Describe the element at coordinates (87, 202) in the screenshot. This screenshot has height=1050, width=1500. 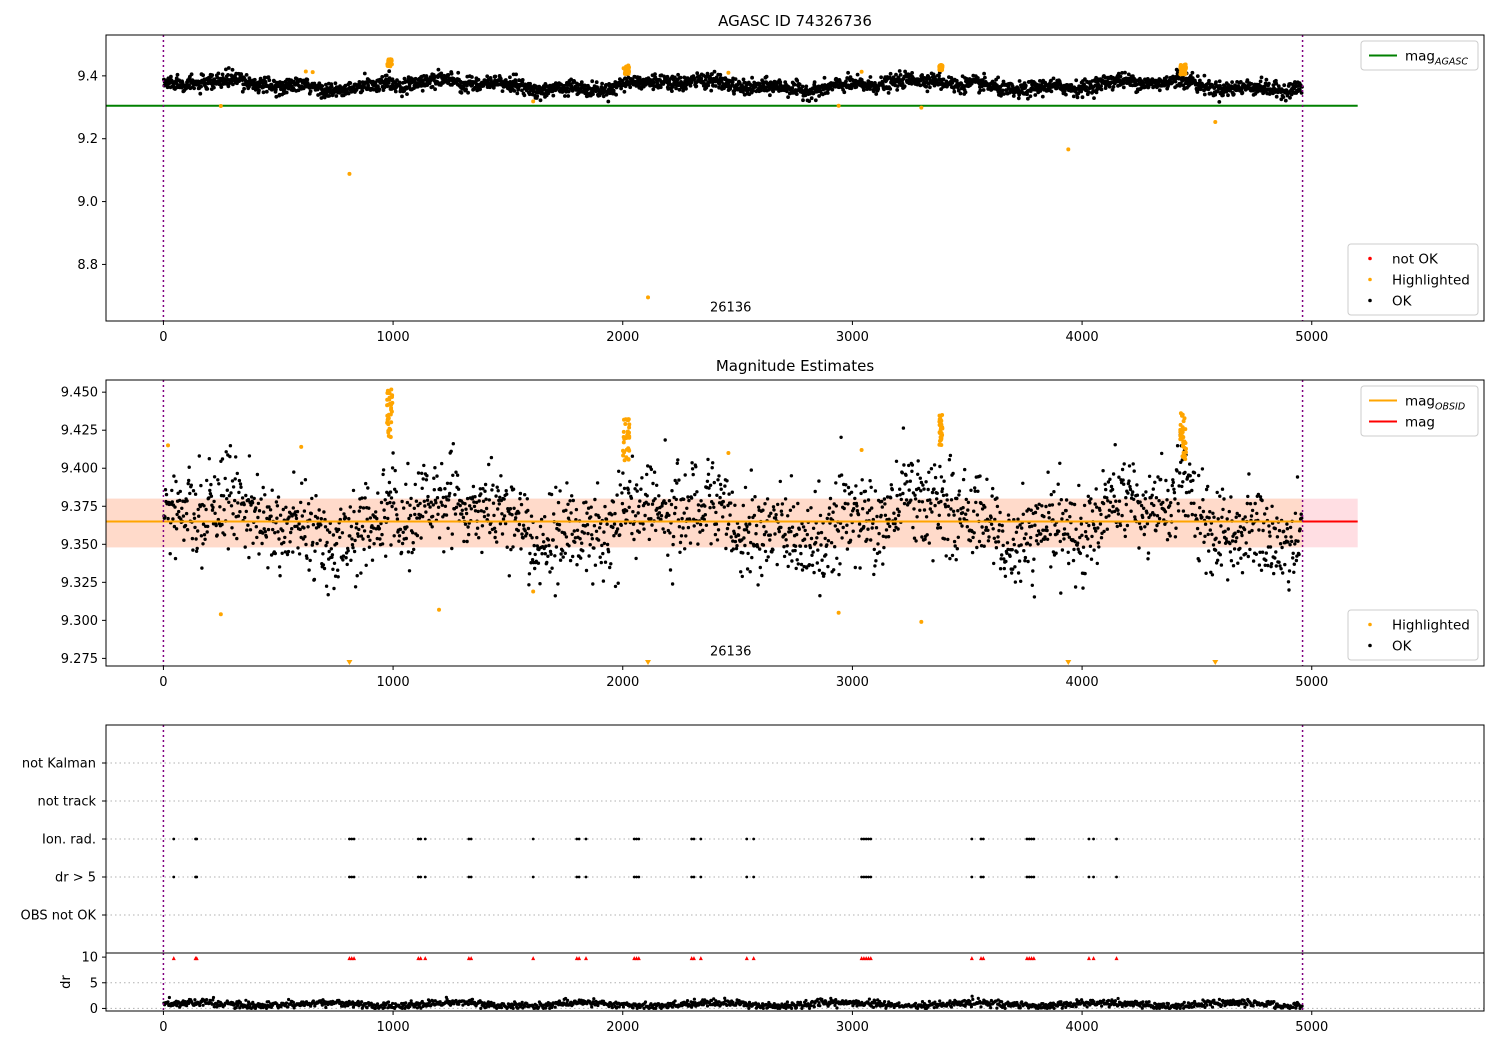
I see `y-tick-label: 9.0` at that location.